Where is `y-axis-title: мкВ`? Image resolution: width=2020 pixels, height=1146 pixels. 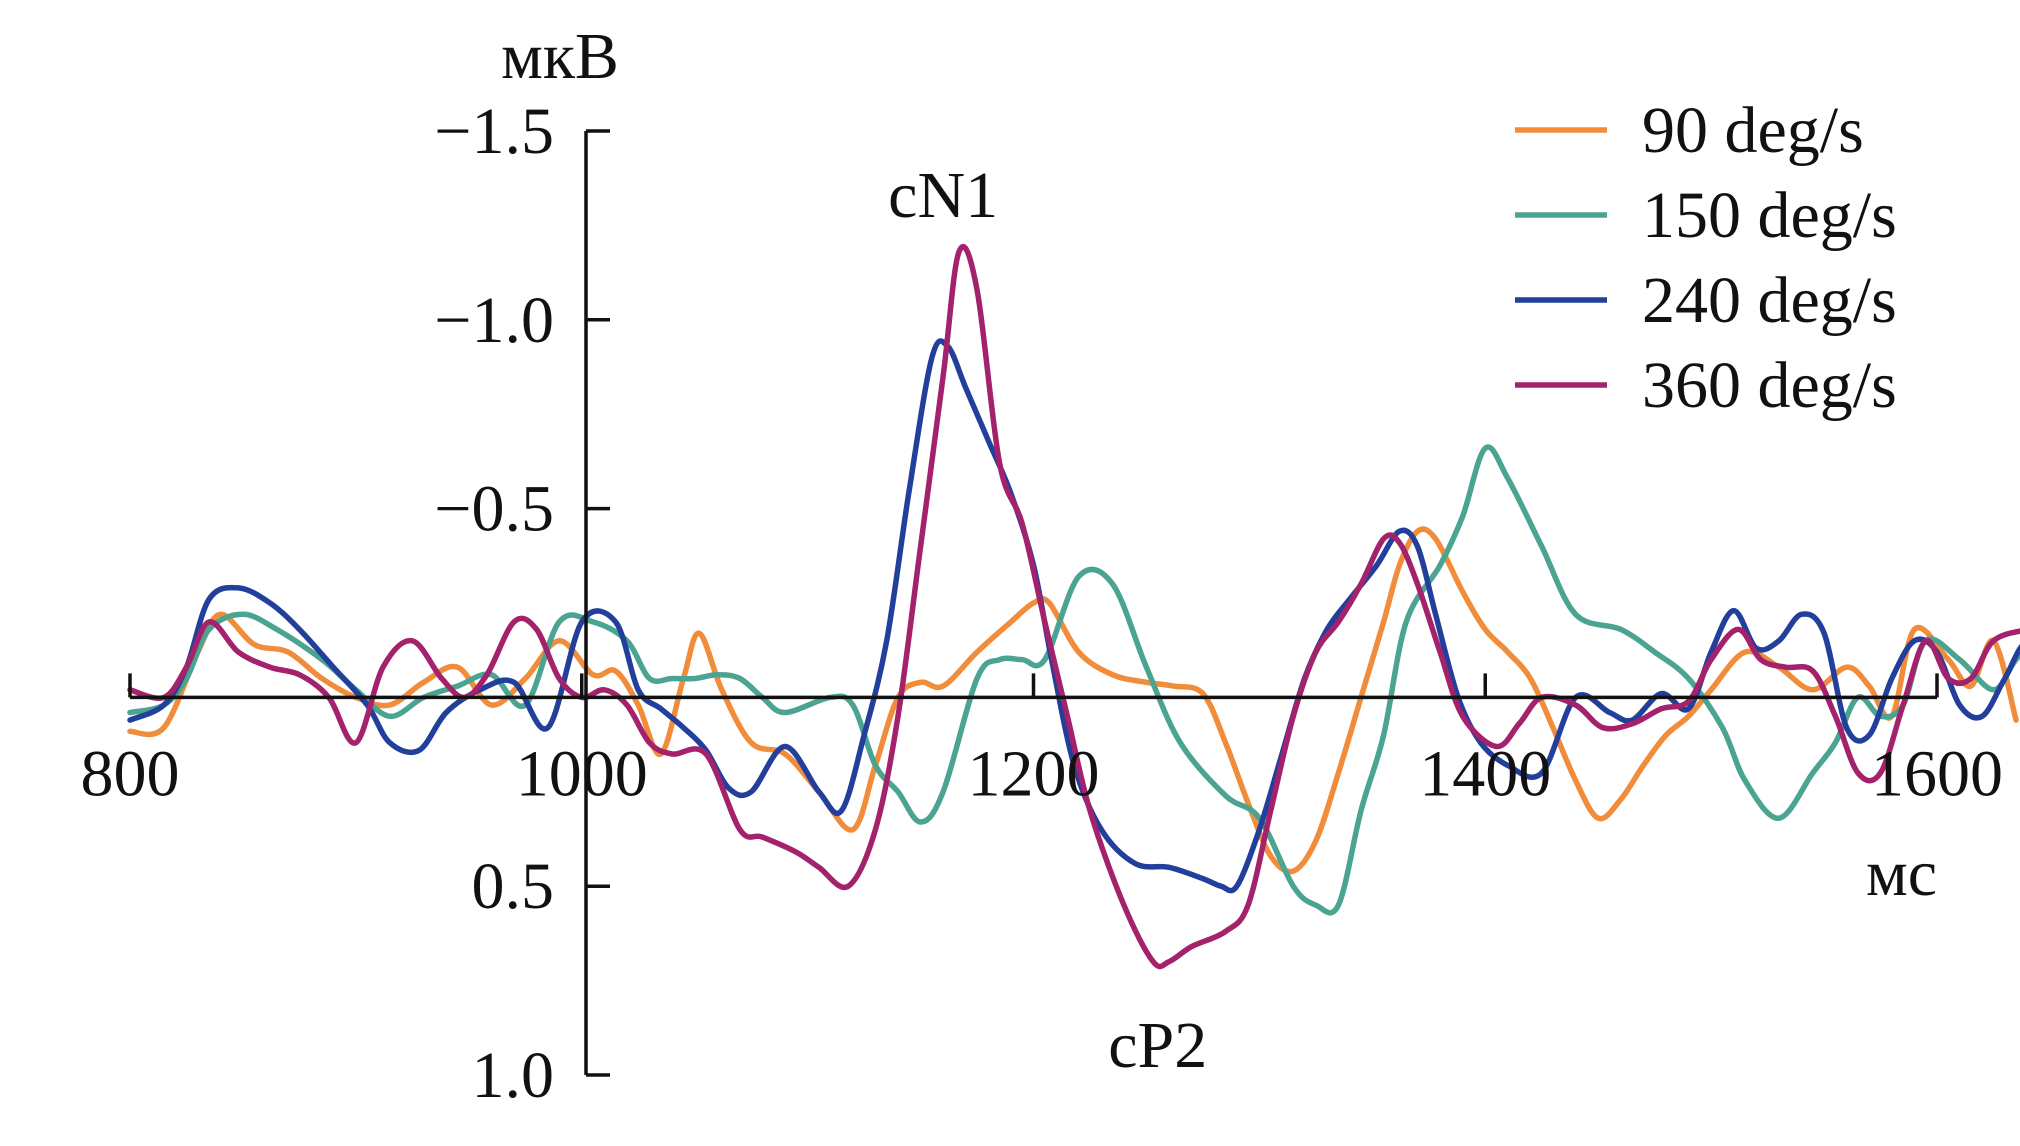 y-axis-title: мкВ is located at coordinates (560, 56).